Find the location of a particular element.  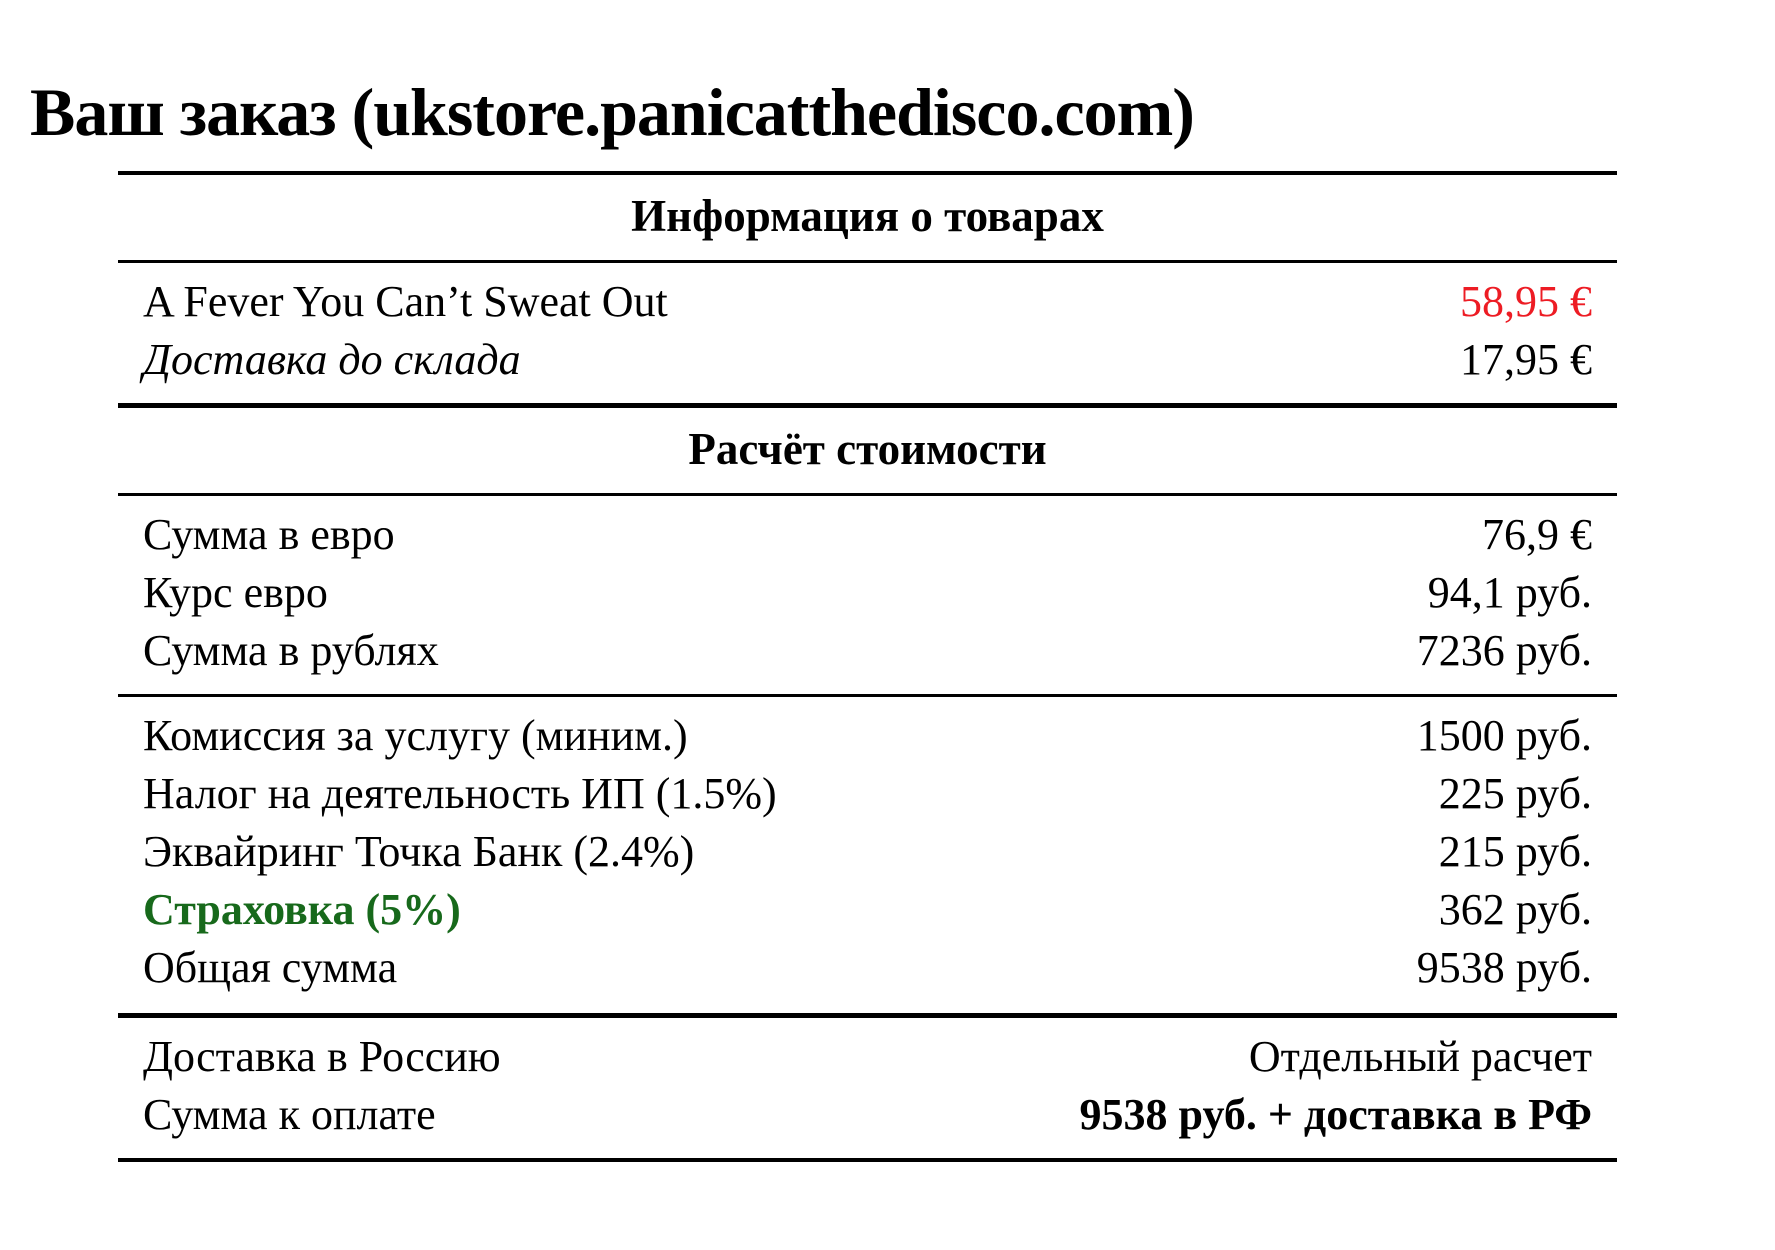

page-title: Ваш заказ (ukstore.panicatthedisco.com) is located at coordinates (612, 111).